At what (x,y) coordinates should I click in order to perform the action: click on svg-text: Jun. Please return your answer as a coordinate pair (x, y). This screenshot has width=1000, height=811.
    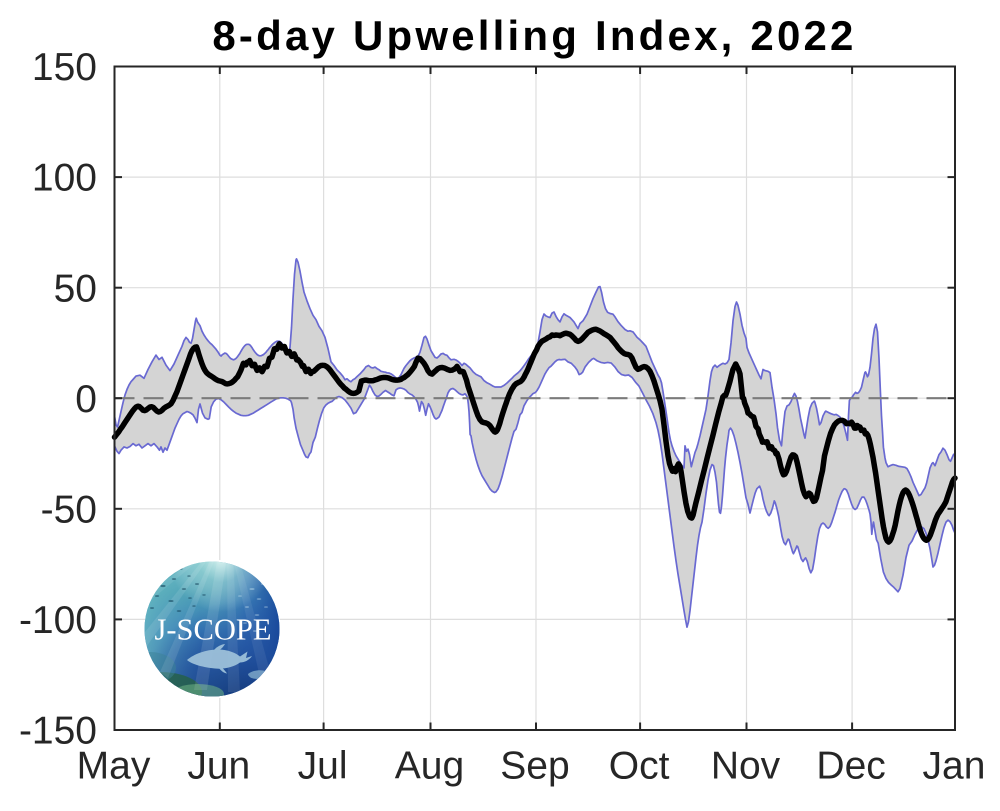
    Looking at the image, I should click on (218, 766).